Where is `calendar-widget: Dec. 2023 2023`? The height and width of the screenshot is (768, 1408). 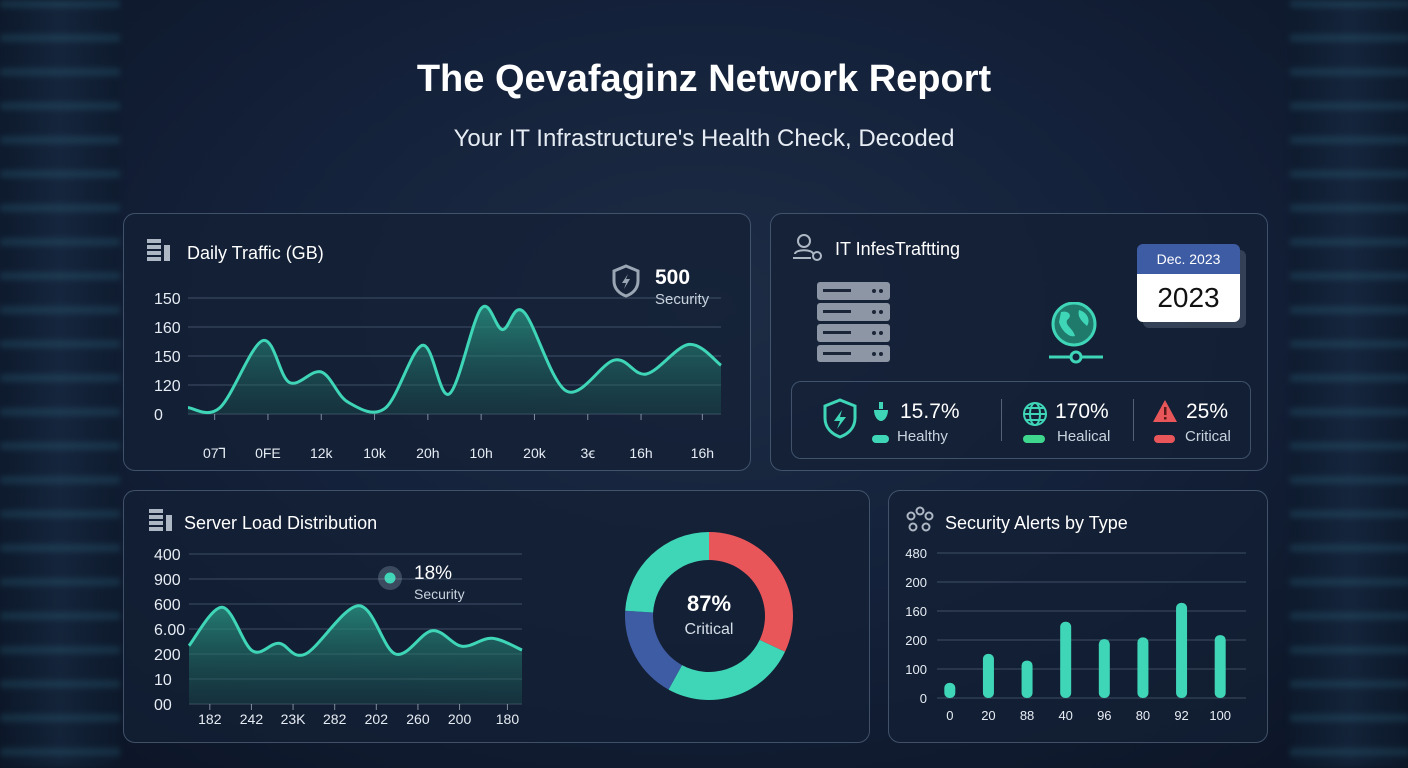 calendar-widget: Dec. 2023 2023 is located at coordinates (1188, 283).